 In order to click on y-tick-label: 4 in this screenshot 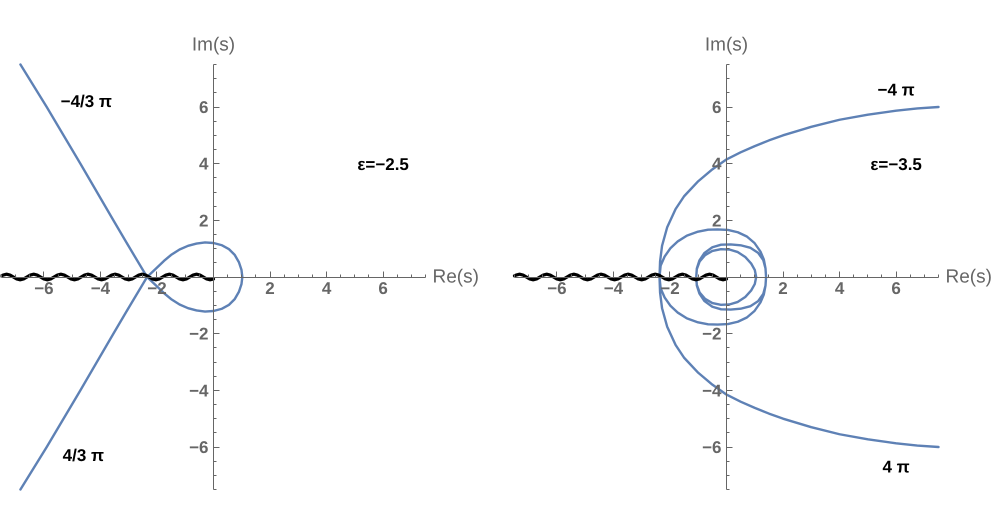, I will do `click(204, 164)`.